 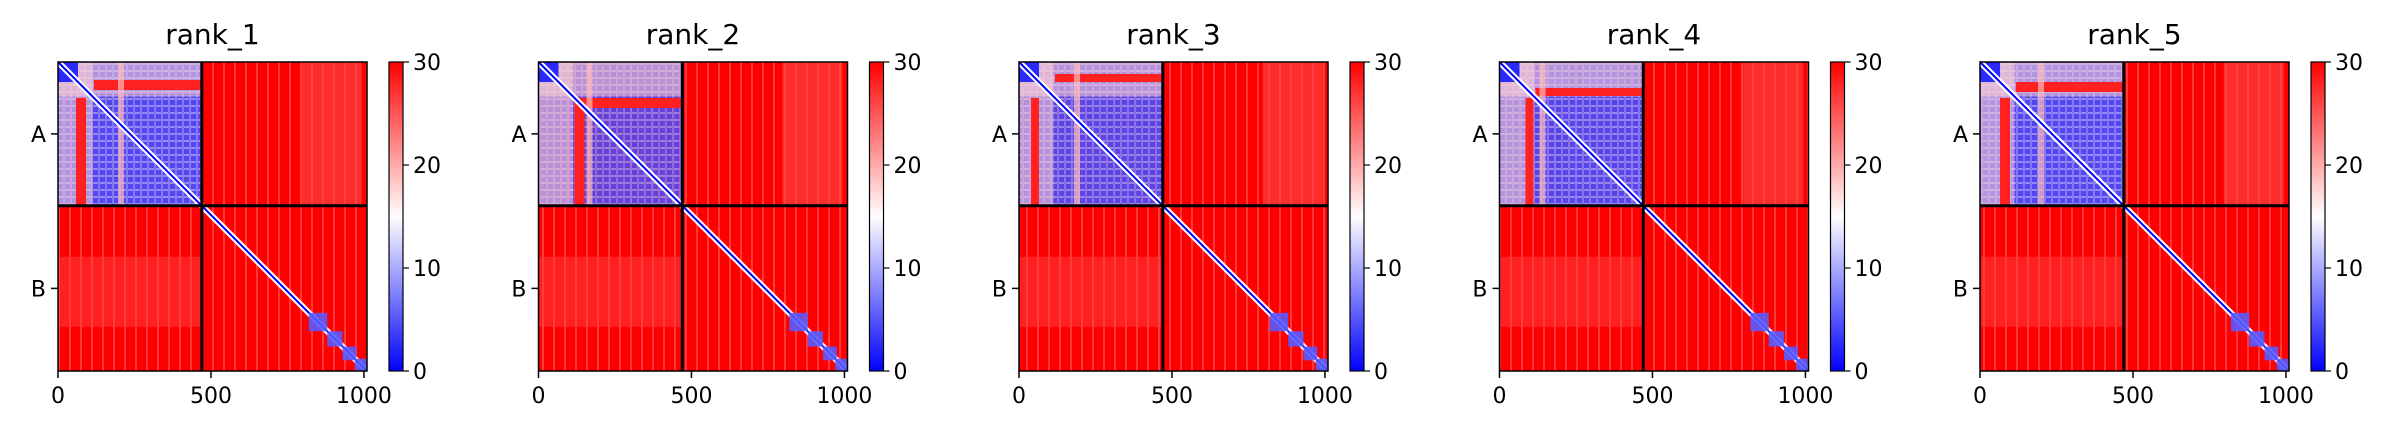 I want to click on panel-title: rank_2, so click(x=693, y=34).